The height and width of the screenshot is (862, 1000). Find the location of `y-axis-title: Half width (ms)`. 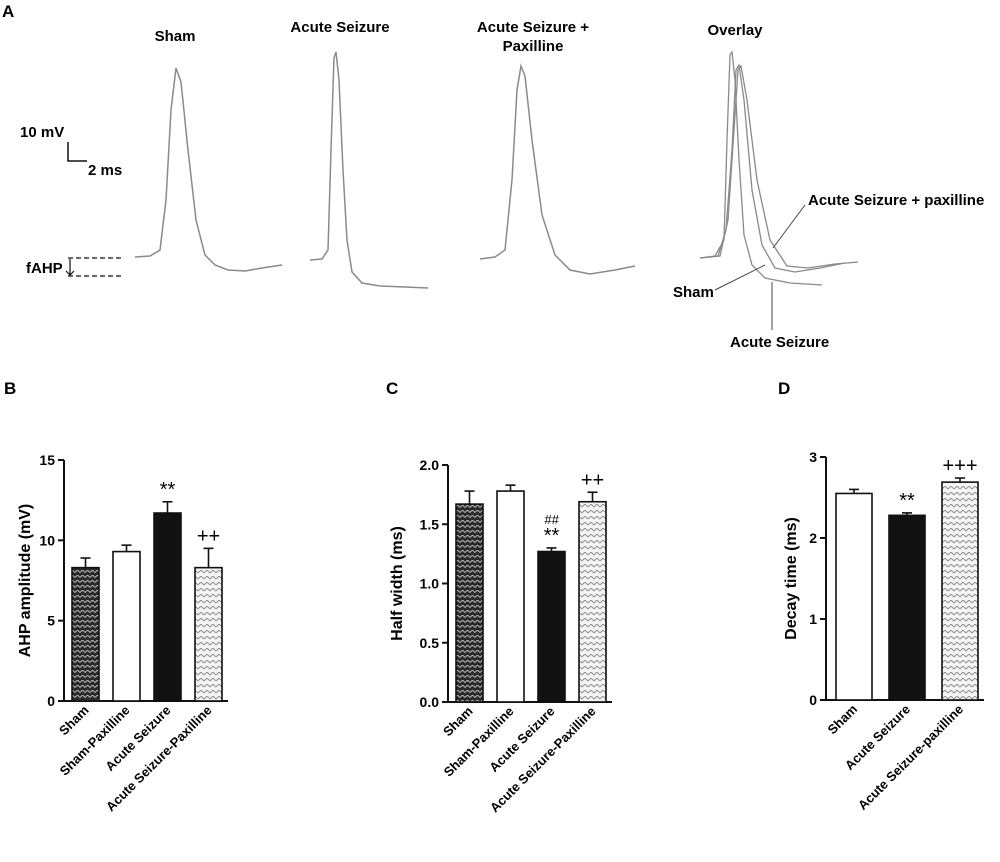

y-axis-title: Half width (ms) is located at coordinates (397, 583).